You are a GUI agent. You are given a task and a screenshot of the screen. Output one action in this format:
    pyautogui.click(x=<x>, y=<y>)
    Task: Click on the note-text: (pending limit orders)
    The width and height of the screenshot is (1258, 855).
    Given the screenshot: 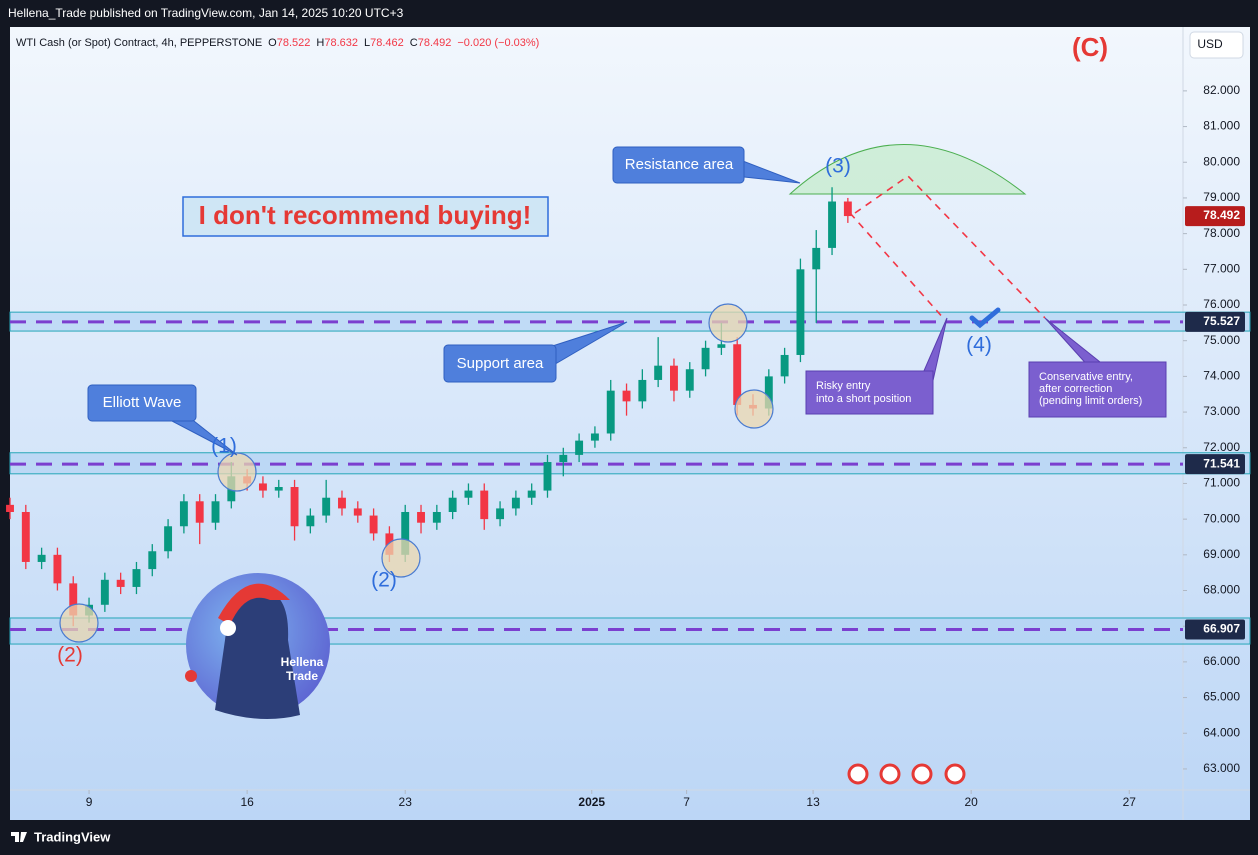 What is the action you would take?
    pyautogui.click(x=1090, y=401)
    